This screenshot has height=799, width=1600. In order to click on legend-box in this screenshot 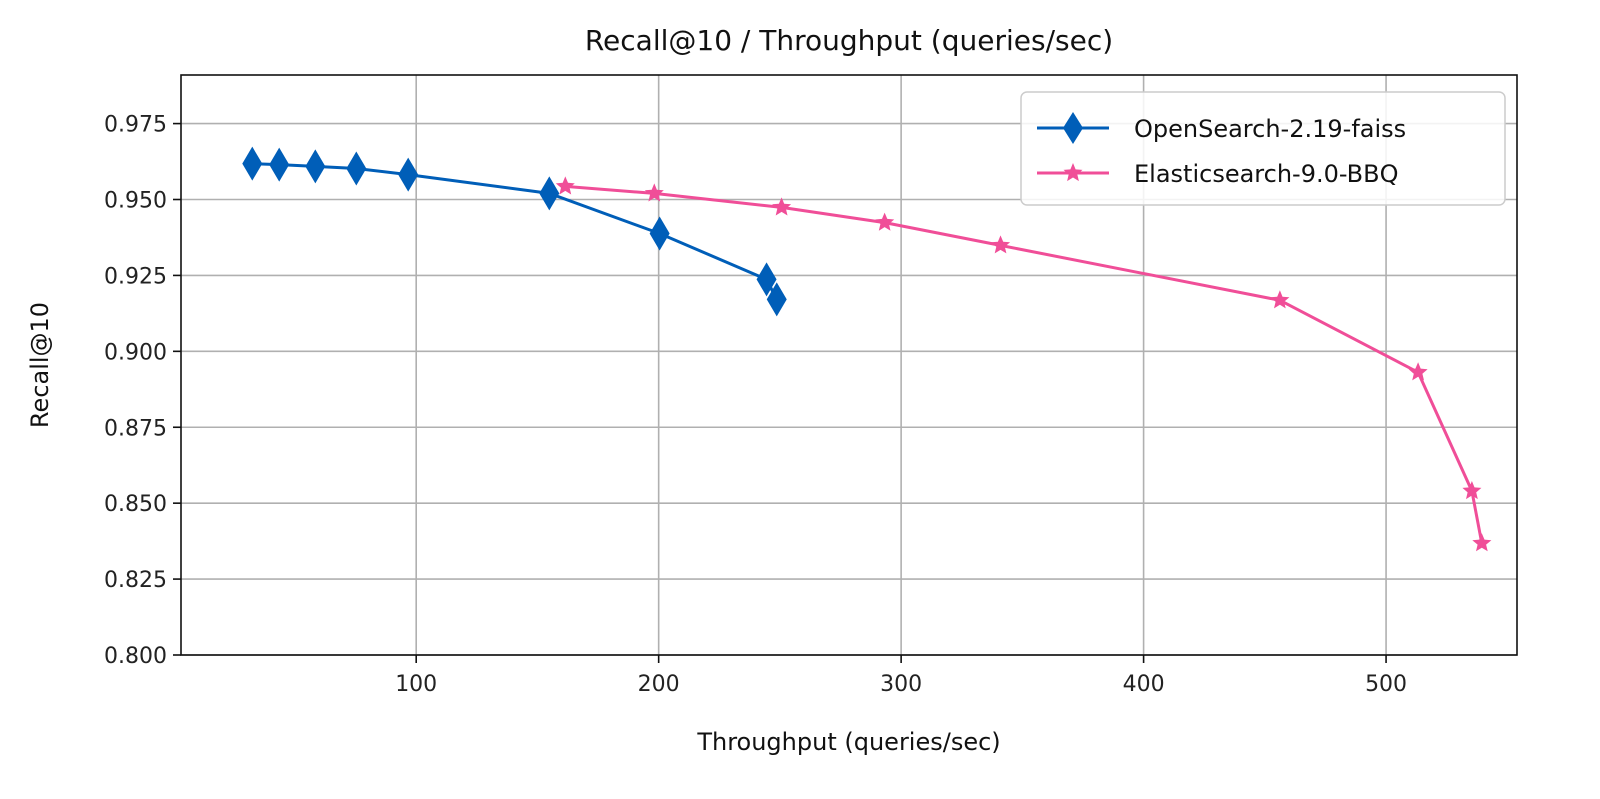, I will do `click(1263, 148)`.